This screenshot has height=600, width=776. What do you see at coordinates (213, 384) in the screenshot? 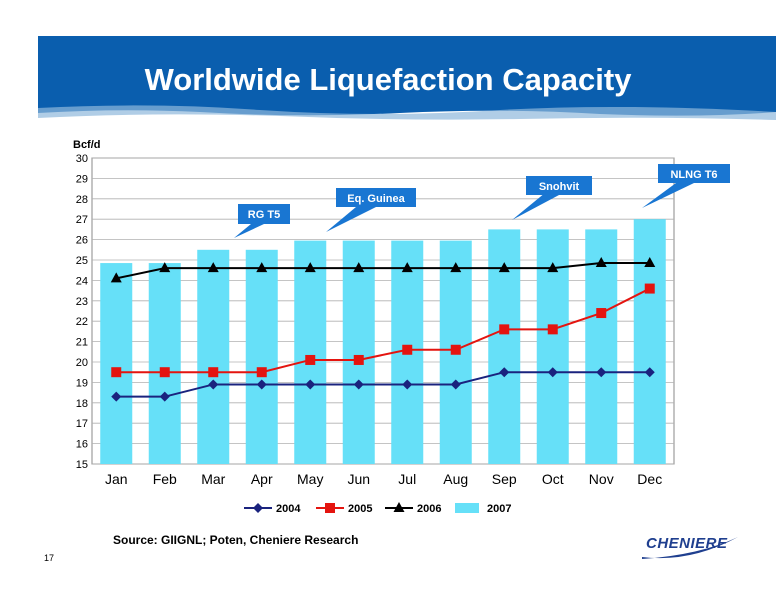
I see `point-2004-mar` at bounding box center [213, 384].